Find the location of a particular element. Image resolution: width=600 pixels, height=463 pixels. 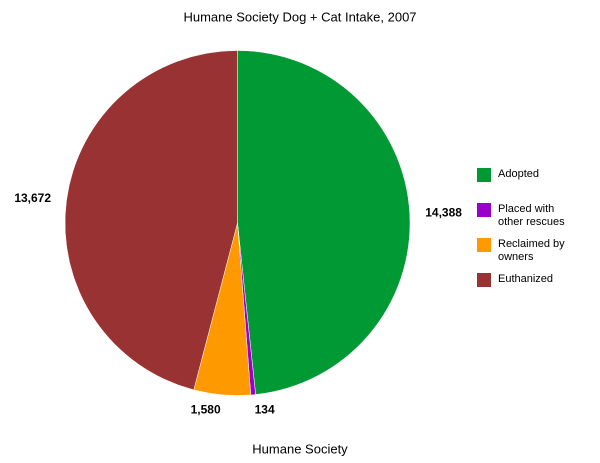

legend-label: Adopted is located at coordinates (518, 174).